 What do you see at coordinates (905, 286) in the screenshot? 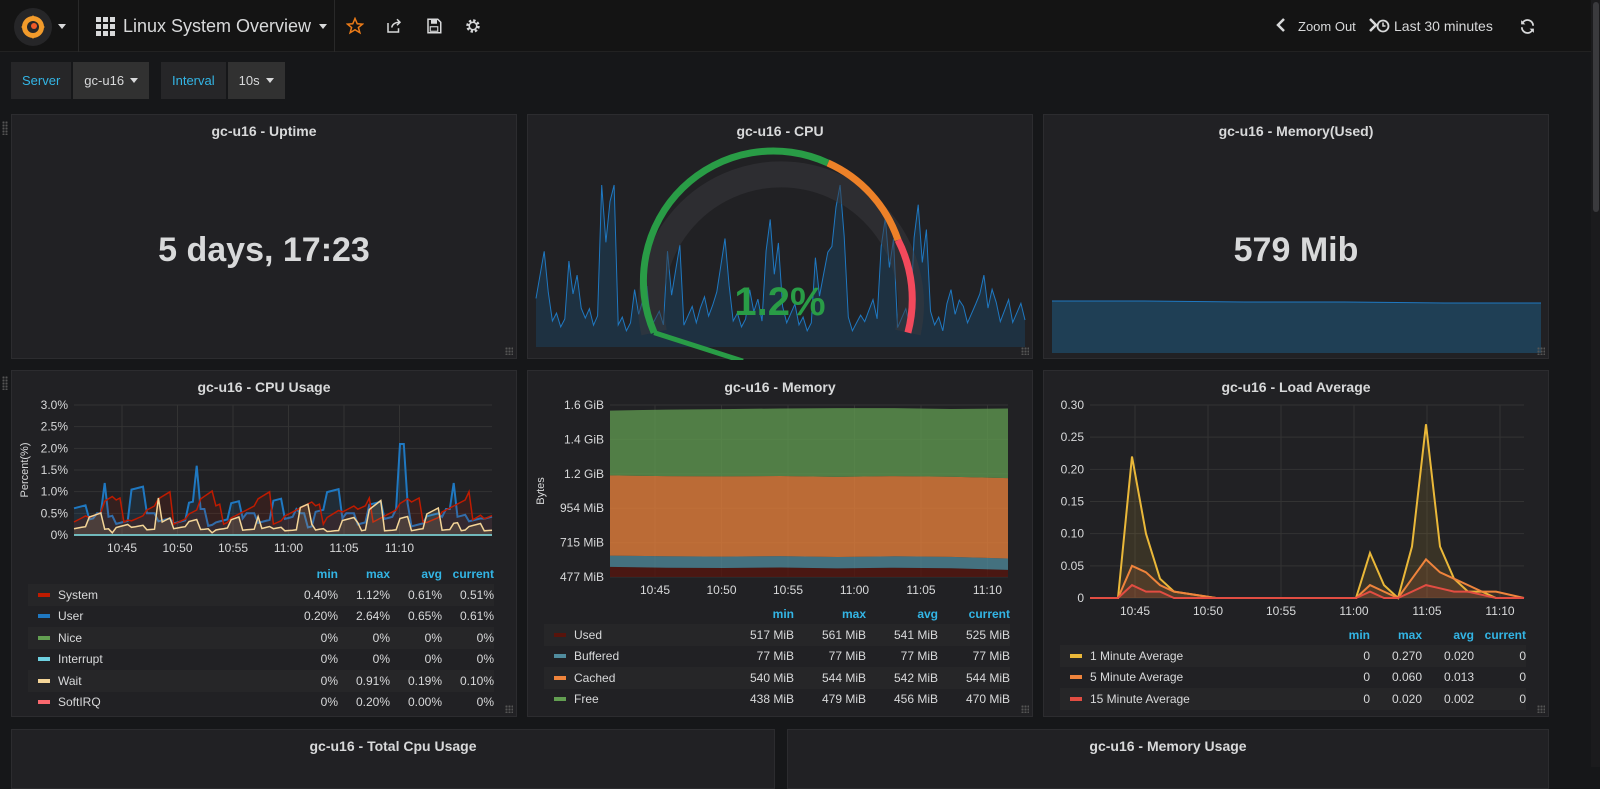
I see `gauge-red-threshold` at bounding box center [905, 286].